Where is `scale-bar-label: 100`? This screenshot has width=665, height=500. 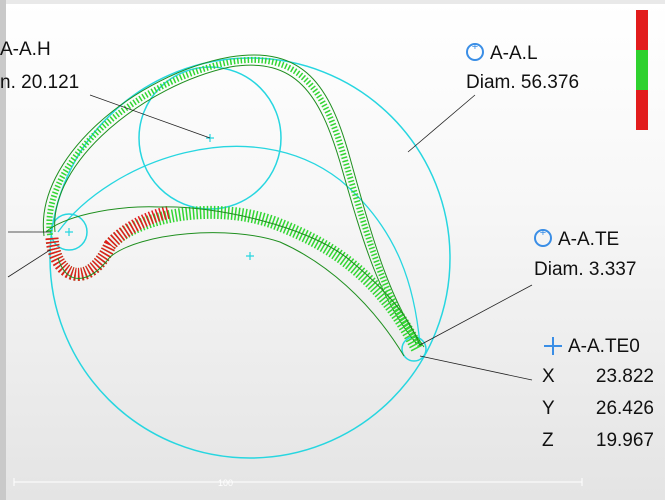
scale-bar-label: 100 is located at coordinates (226, 483).